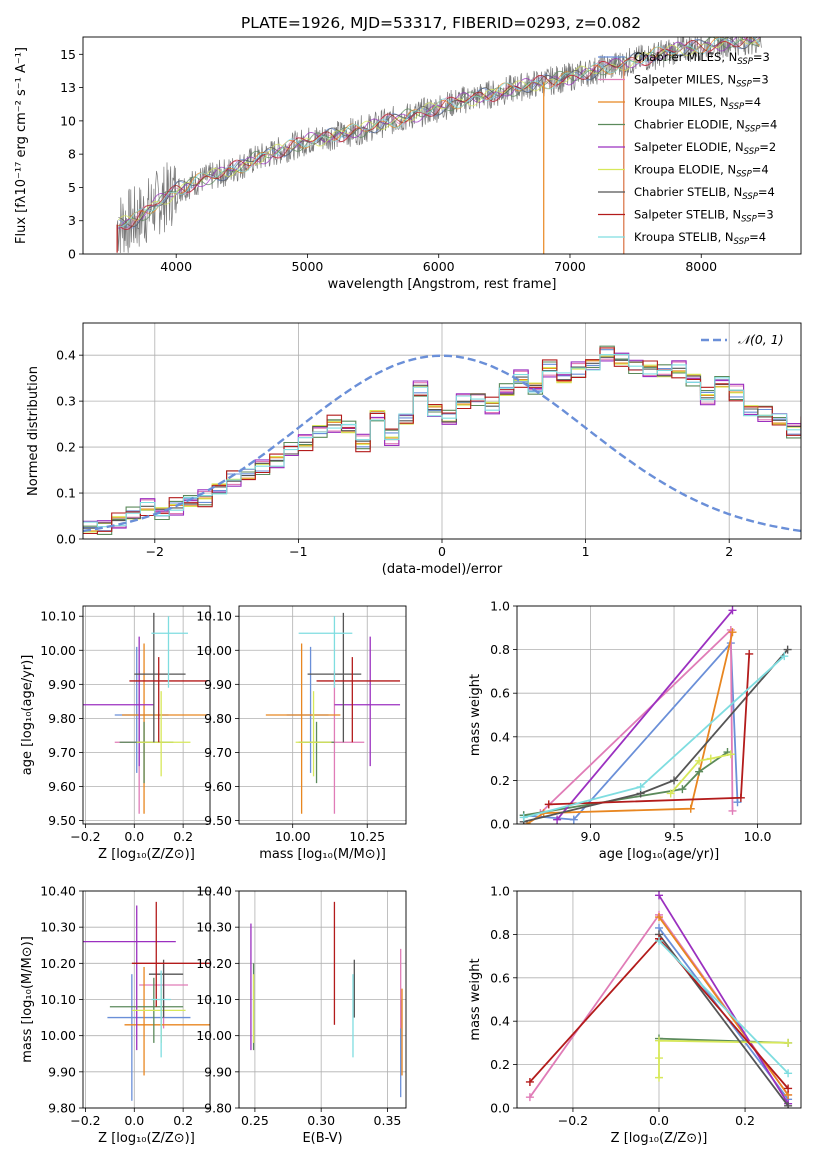 This screenshot has height=1170, width=819. I want to click on legend-entry: Chabrier ELODIE, NSSP=4, so click(705, 126).